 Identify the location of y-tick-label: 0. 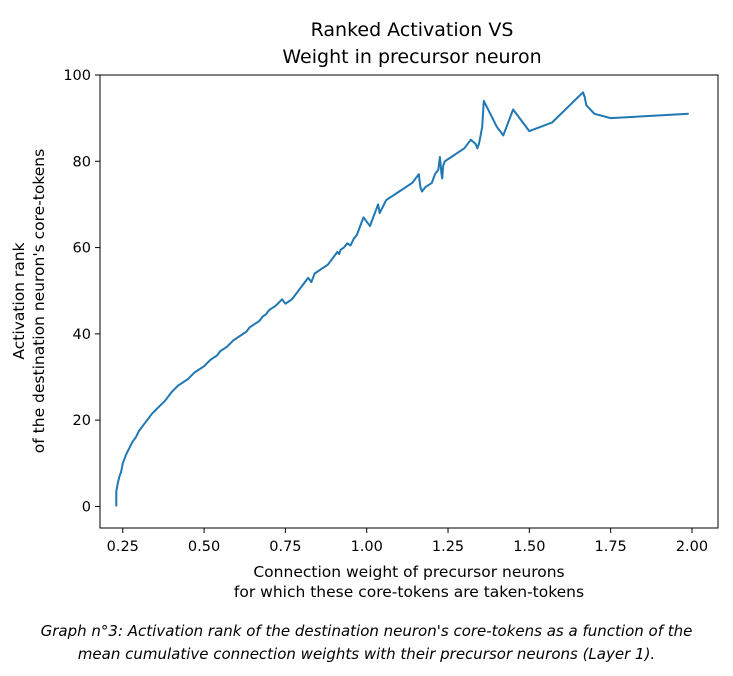
(86, 507).